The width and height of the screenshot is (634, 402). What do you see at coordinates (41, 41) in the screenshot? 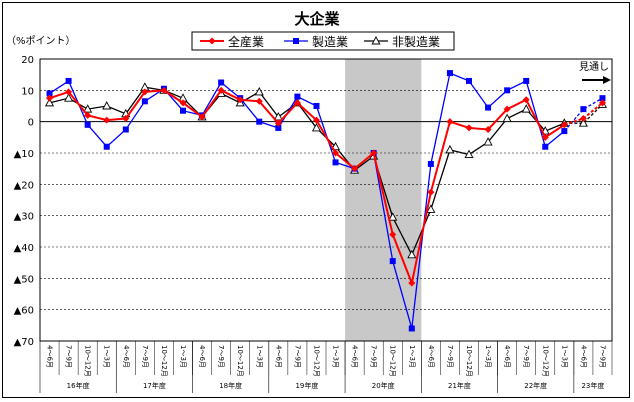
I see `y-axis-unit-label: （%ポイント）` at bounding box center [41, 41].